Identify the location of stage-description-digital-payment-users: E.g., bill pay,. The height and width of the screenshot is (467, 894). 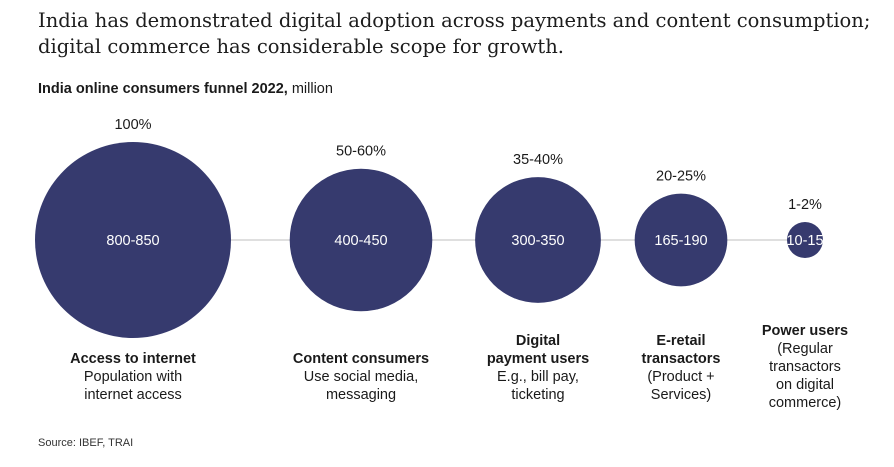
(538, 377).